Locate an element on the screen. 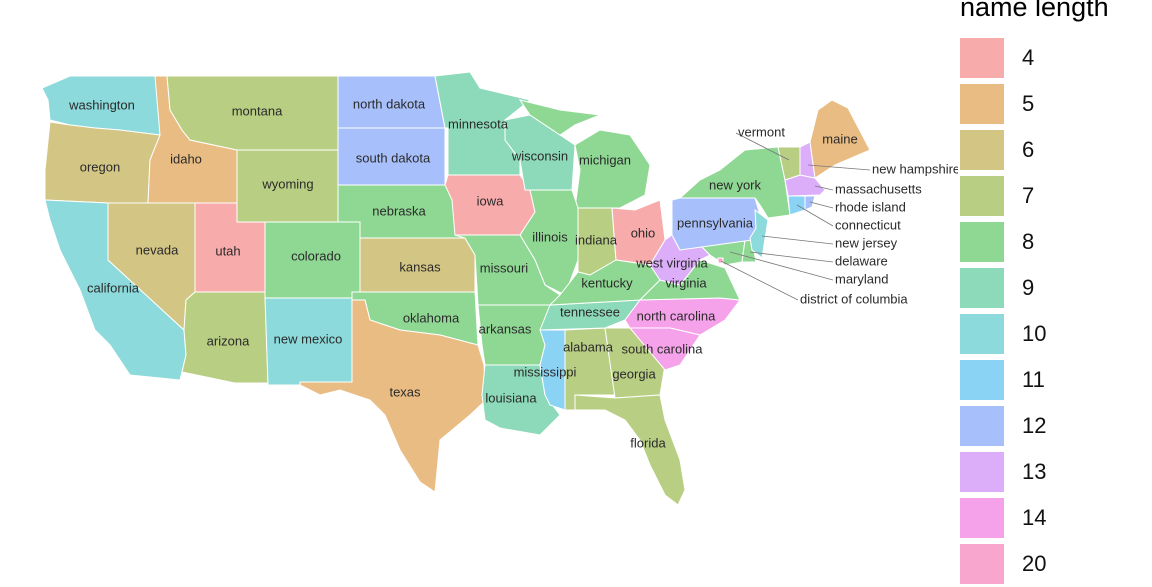 The width and height of the screenshot is (1152, 587). state-label: missouri is located at coordinates (504, 267).